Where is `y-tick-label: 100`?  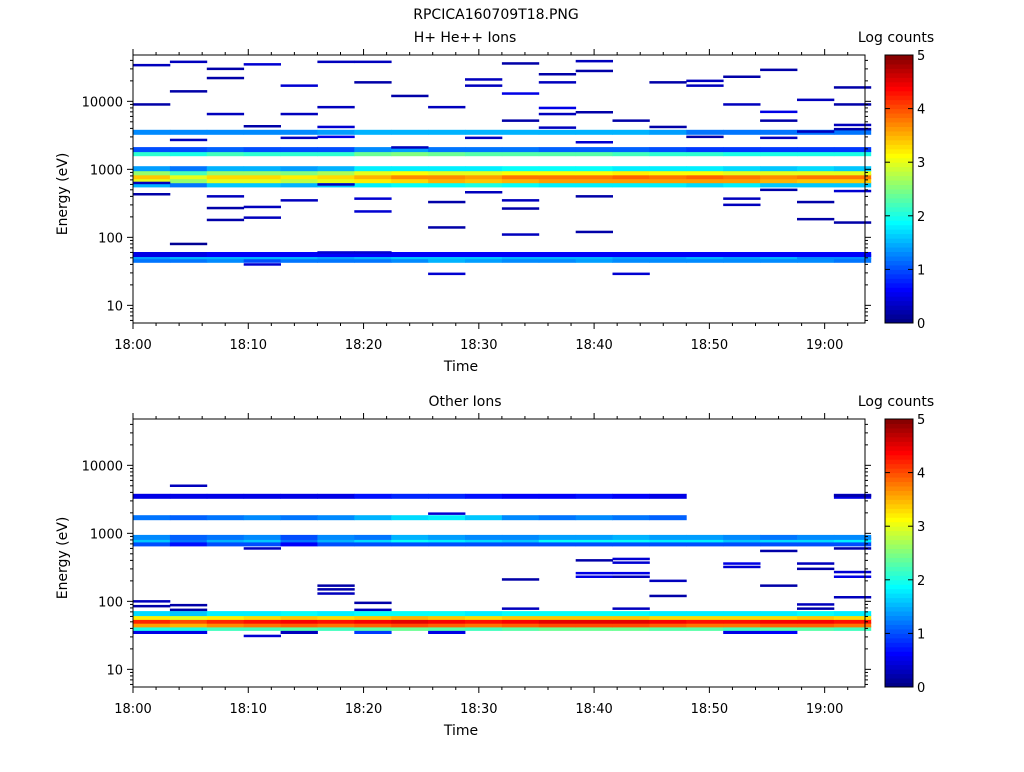 y-tick-label: 100 is located at coordinates (110, 238).